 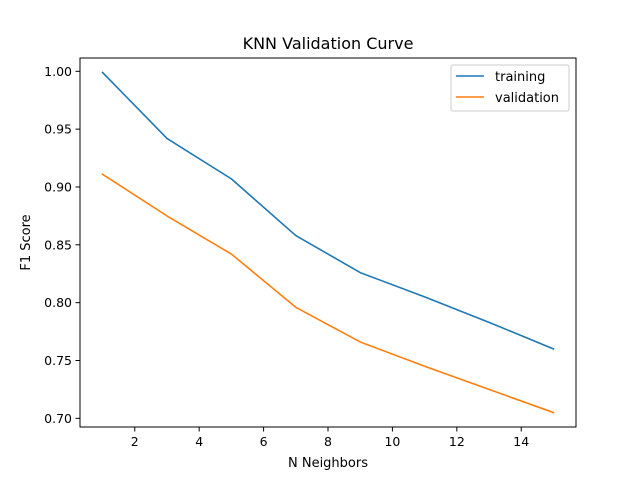 What do you see at coordinates (521, 441) in the screenshot?
I see `x-tick-label: 14` at bounding box center [521, 441].